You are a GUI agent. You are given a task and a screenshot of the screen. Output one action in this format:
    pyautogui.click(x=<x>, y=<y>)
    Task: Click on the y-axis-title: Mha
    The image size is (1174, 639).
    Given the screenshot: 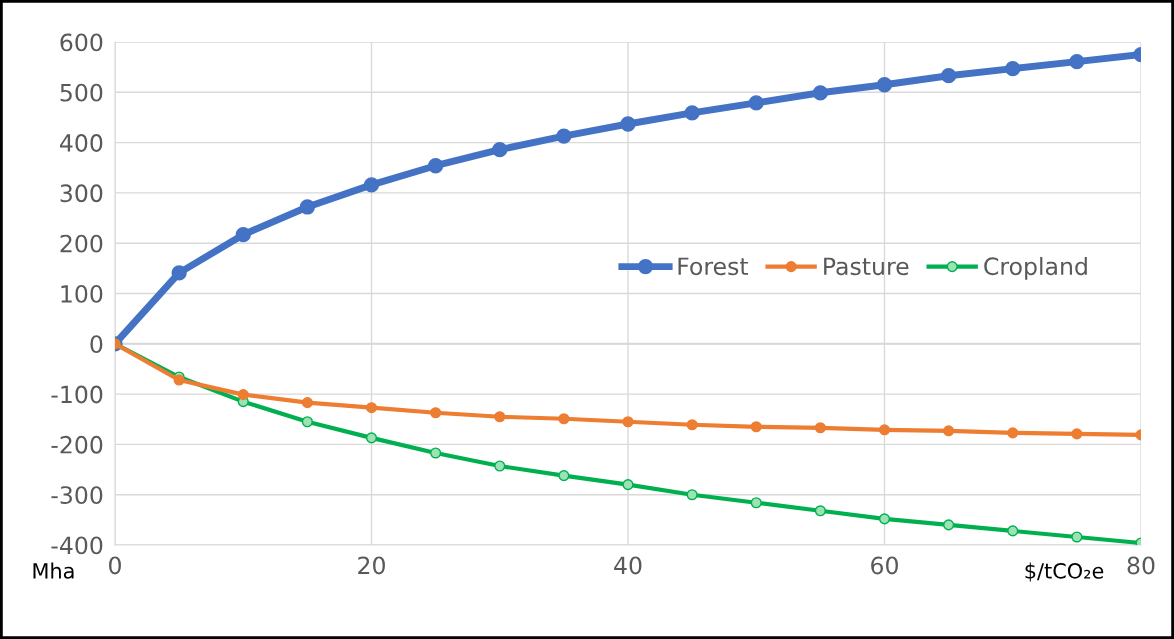 What is the action you would take?
    pyautogui.click(x=53, y=570)
    